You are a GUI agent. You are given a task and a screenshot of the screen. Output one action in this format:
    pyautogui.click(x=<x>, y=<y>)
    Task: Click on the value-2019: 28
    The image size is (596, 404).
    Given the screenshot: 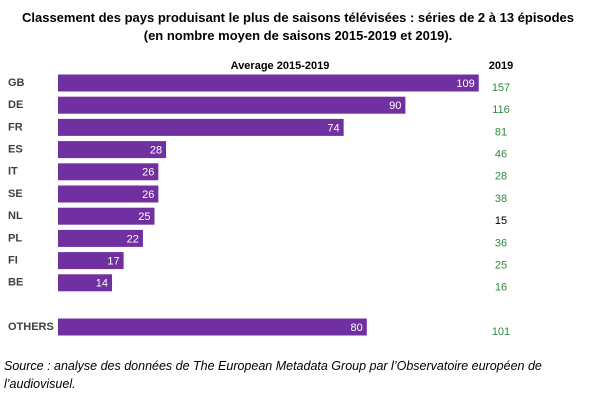 What is the action you would take?
    pyautogui.click(x=501, y=177)
    